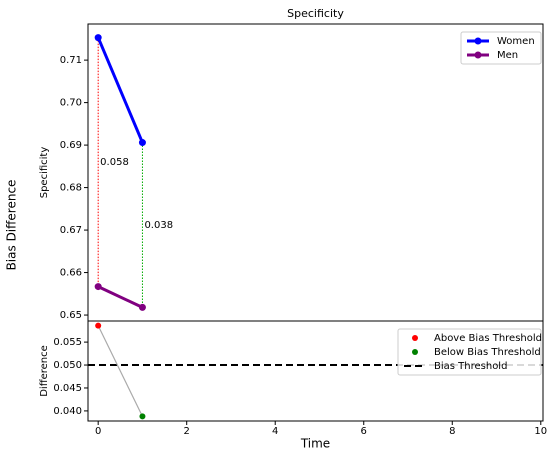  I want to click on y-tick-label: 0.67, so click(71, 230).